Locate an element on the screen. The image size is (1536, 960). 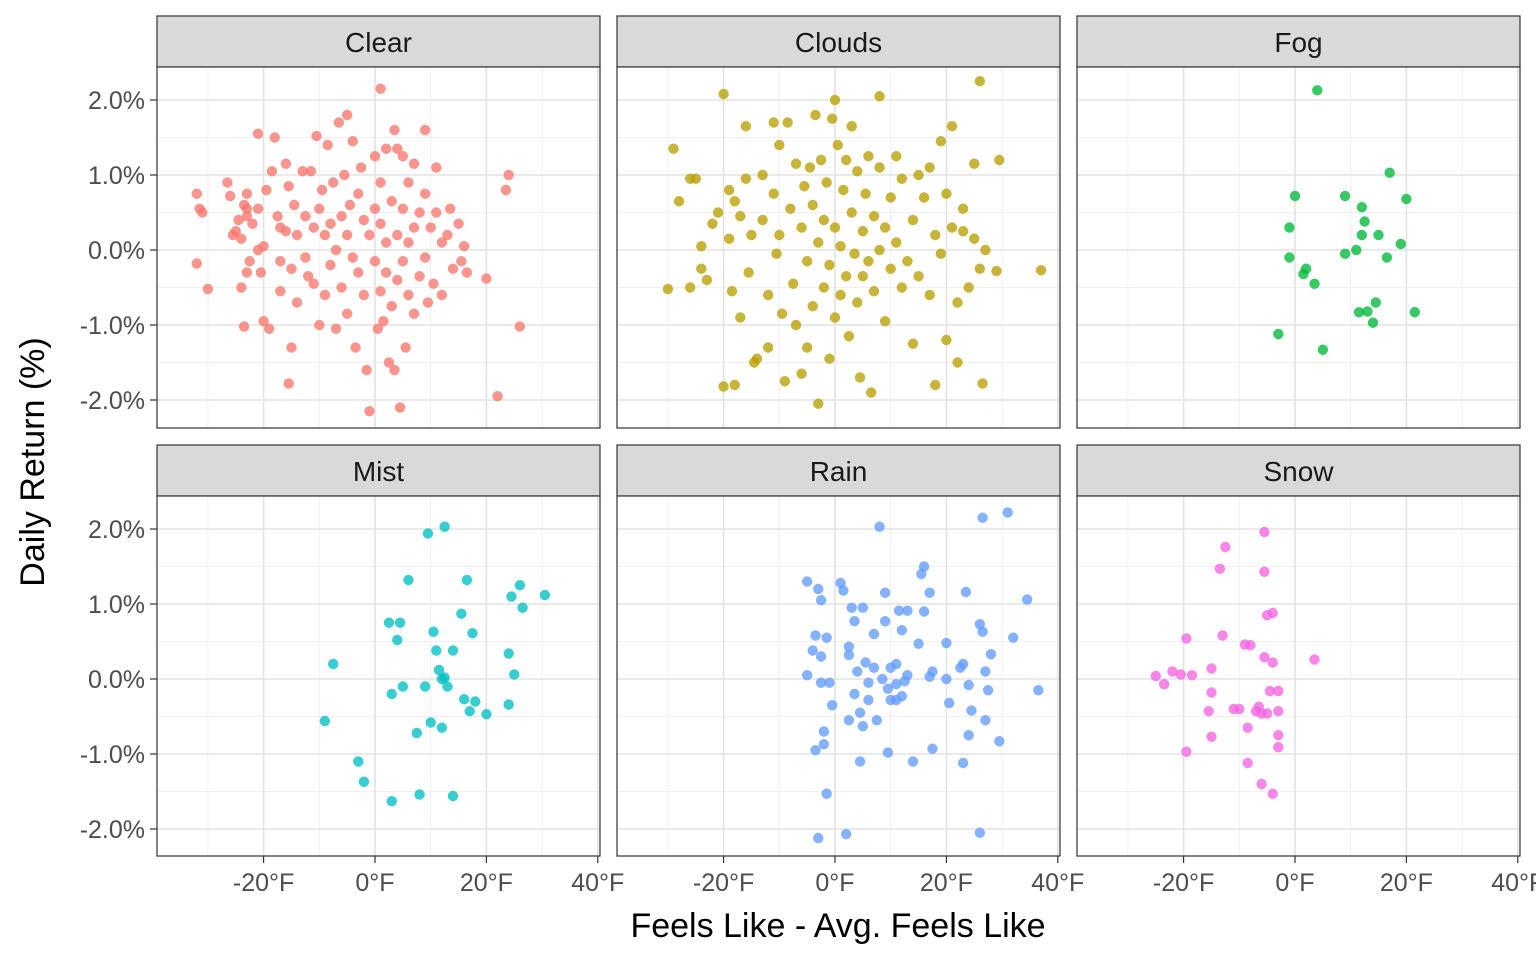
x-tick-label: -20°F is located at coordinates (263, 883).